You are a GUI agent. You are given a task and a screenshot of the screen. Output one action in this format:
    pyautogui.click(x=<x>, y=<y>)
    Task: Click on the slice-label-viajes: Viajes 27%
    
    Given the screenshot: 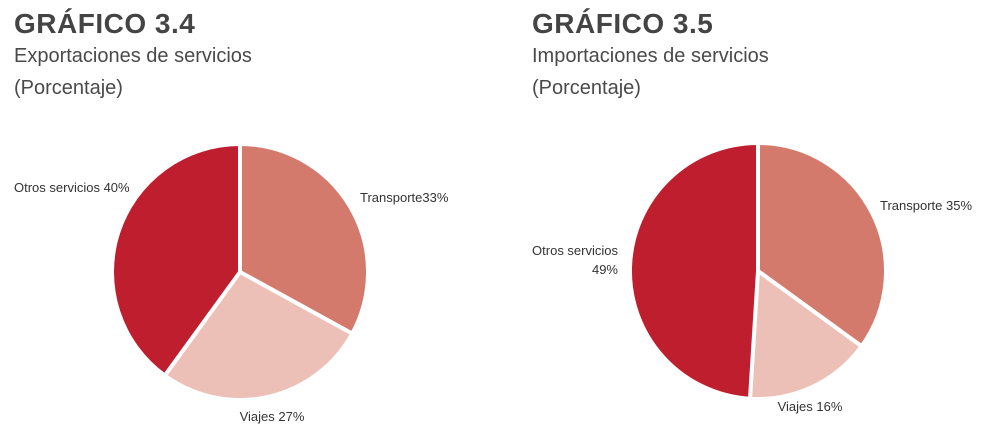 What is the action you would take?
    pyautogui.click(x=272, y=416)
    